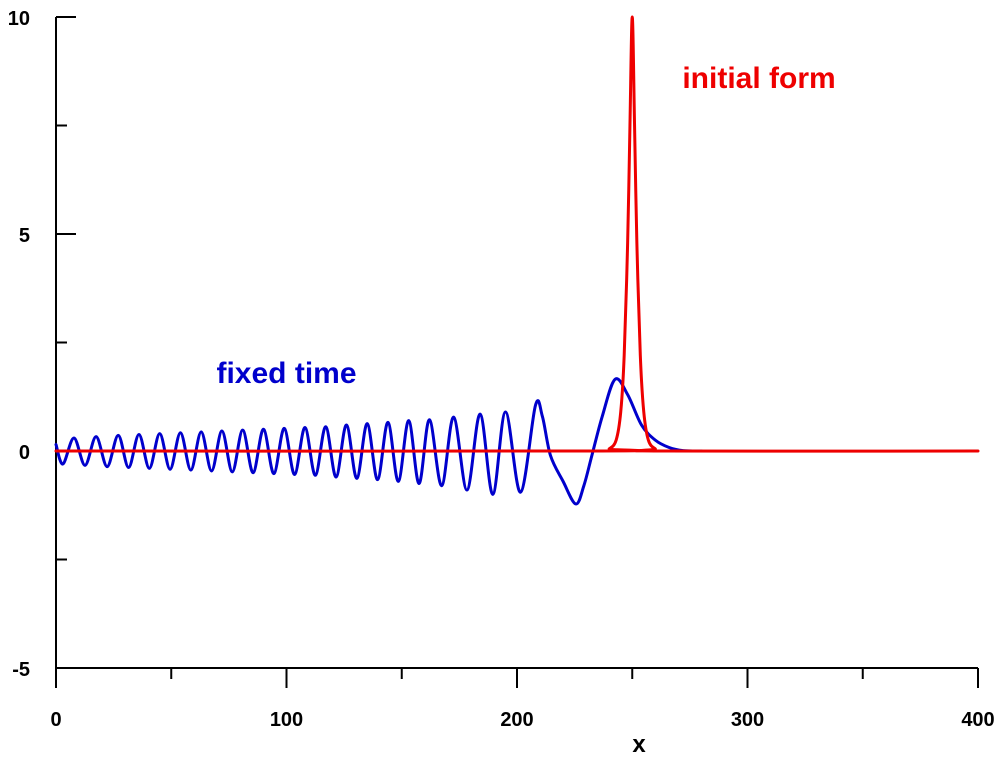 This screenshot has height=760, width=1000. I want to click on annotation-initial-form: initial form, so click(758, 78).